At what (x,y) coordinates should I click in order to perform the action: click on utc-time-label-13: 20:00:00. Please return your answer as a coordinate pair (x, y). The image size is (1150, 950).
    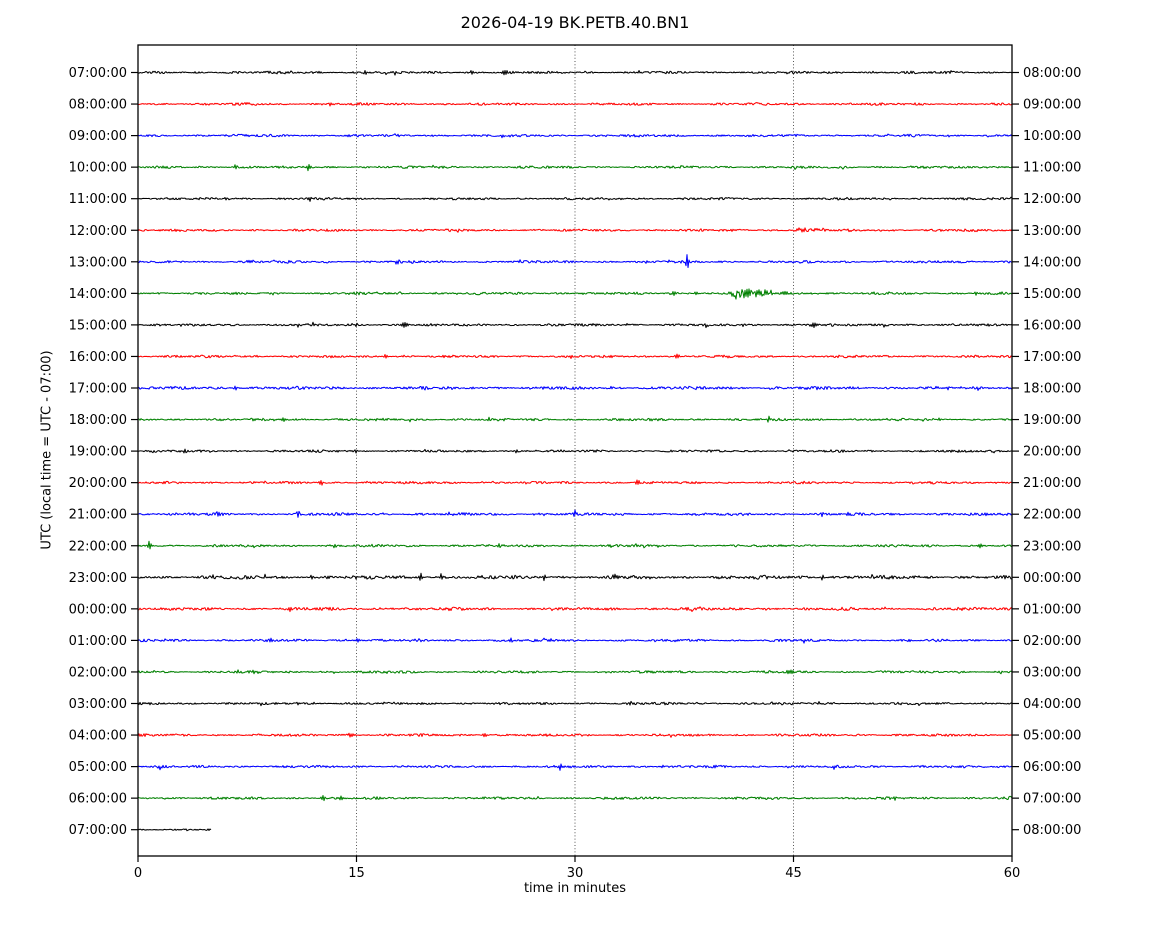
    Looking at the image, I should click on (98, 483).